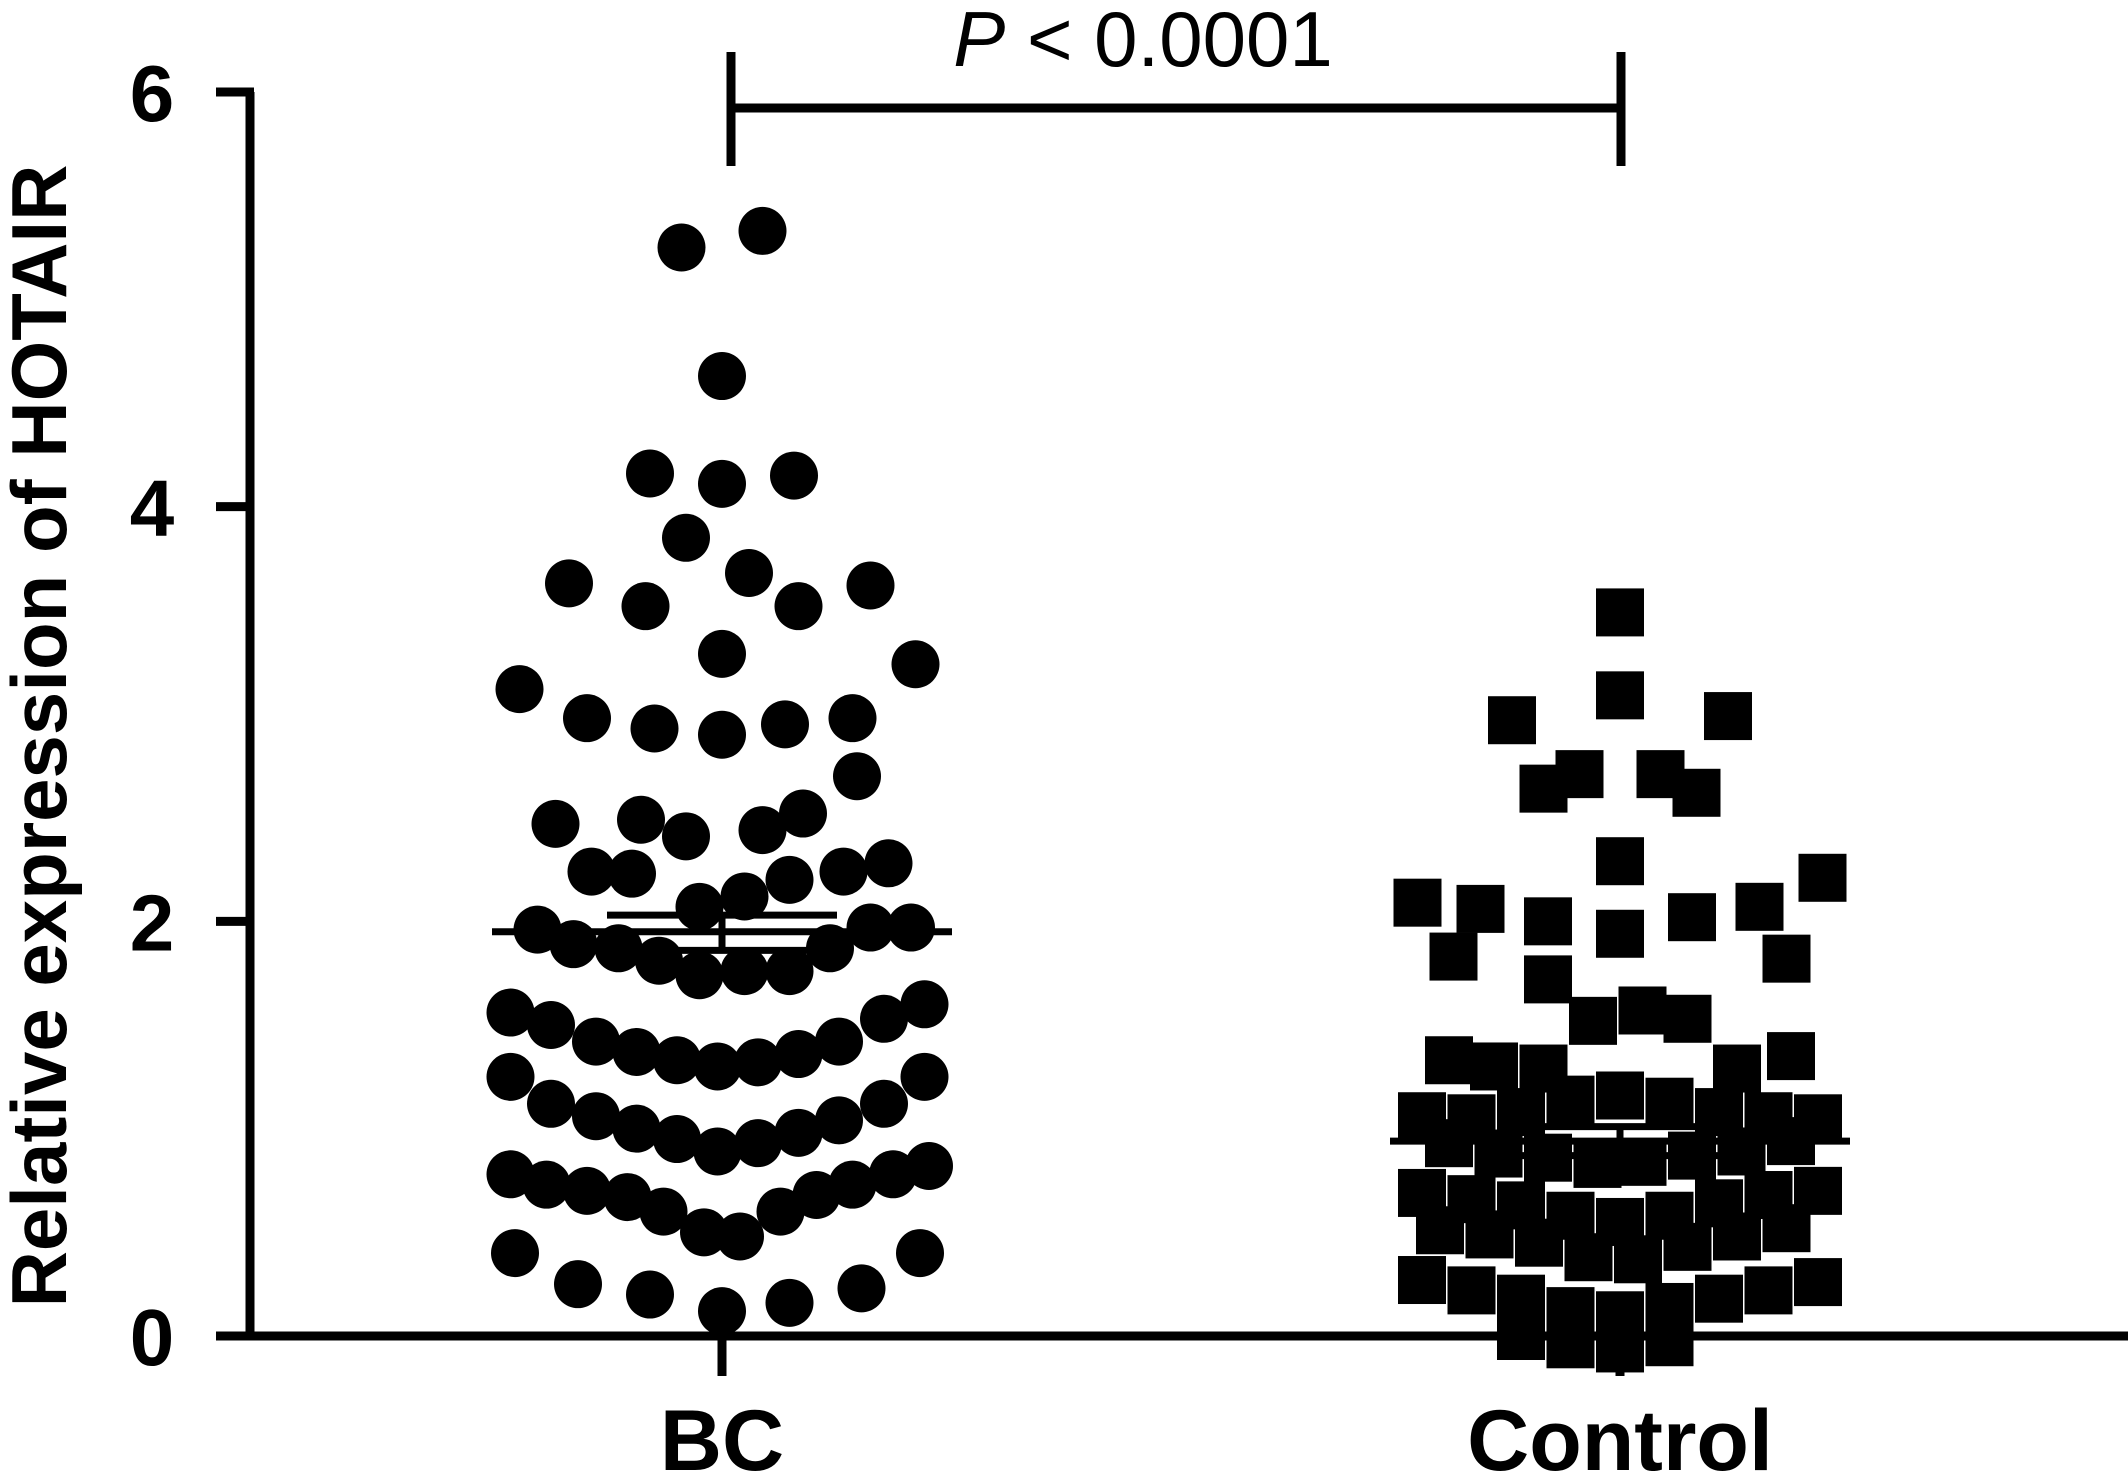 The image size is (2128, 1476). What do you see at coordinates (41, 736) in the screenshot?
I see `y-axis-title: Relative expression of HOTAIR` at bounding box center [41, 736].